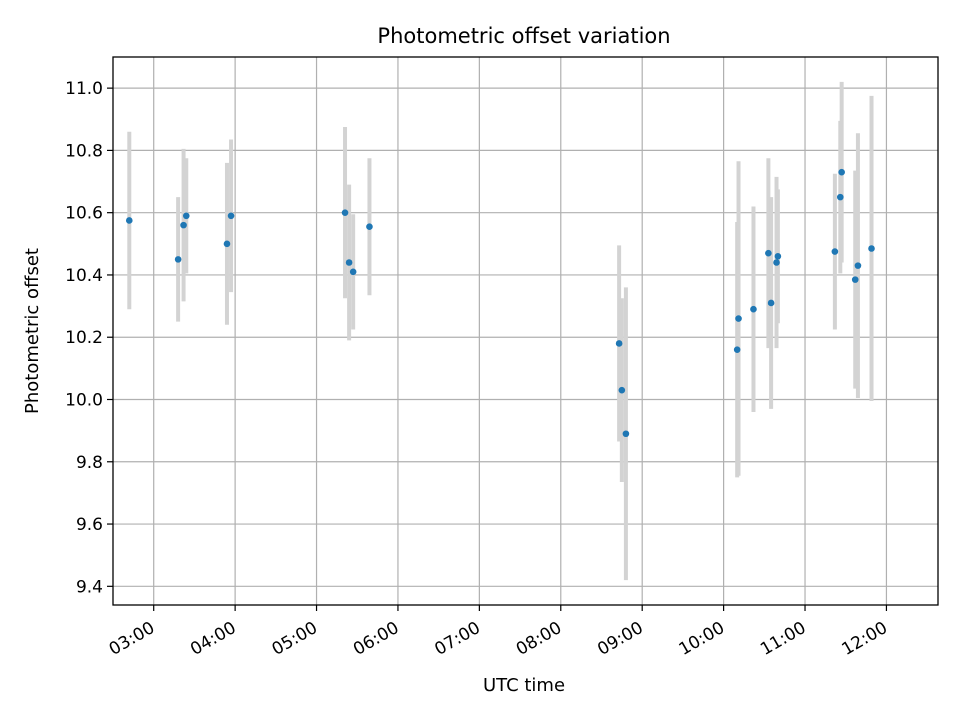 This screenshot has width=960, height=720. I want to click on y-tick-label: 11.0, so click(84, 89).